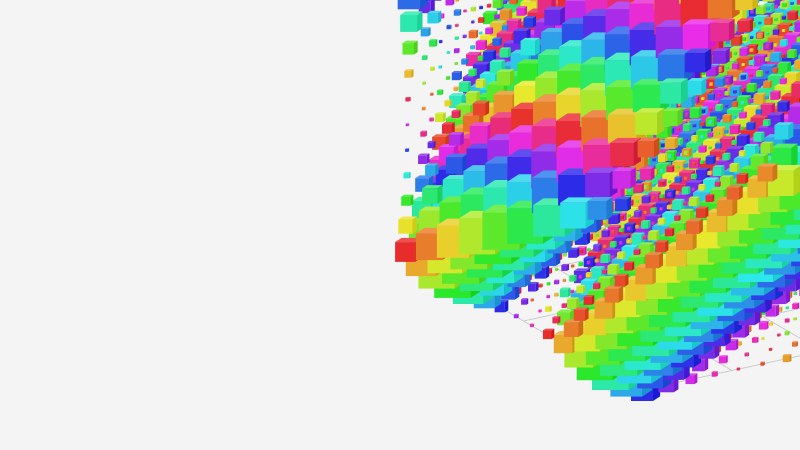 This screenshot has height=450, width=800. What do you see at coordinates (766, 87) in the screenshot?
I see `wall-gridline-v` at bounding box center [766, 87].